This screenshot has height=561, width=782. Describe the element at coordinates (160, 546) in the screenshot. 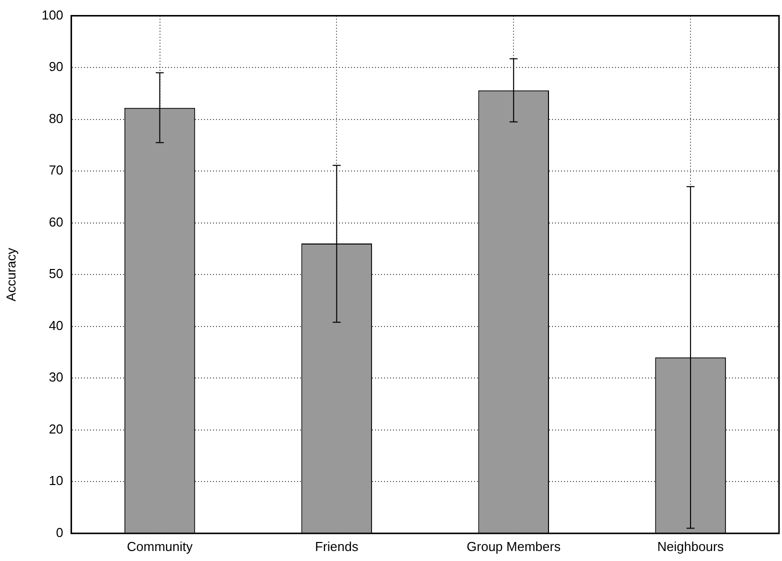

I see `x-tick-label: Community` at that location.